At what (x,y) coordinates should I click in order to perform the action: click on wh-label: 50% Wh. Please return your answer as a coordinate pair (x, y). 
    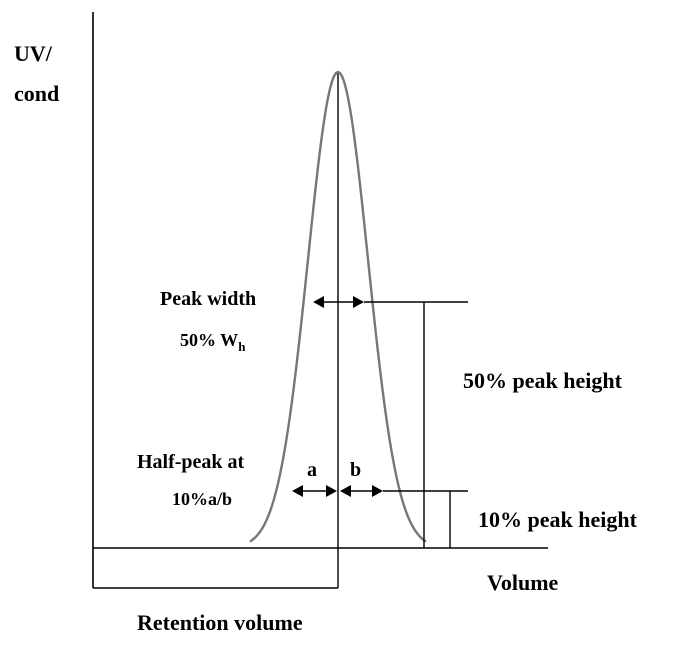
    Looking at the image, I should click on (213, 342).